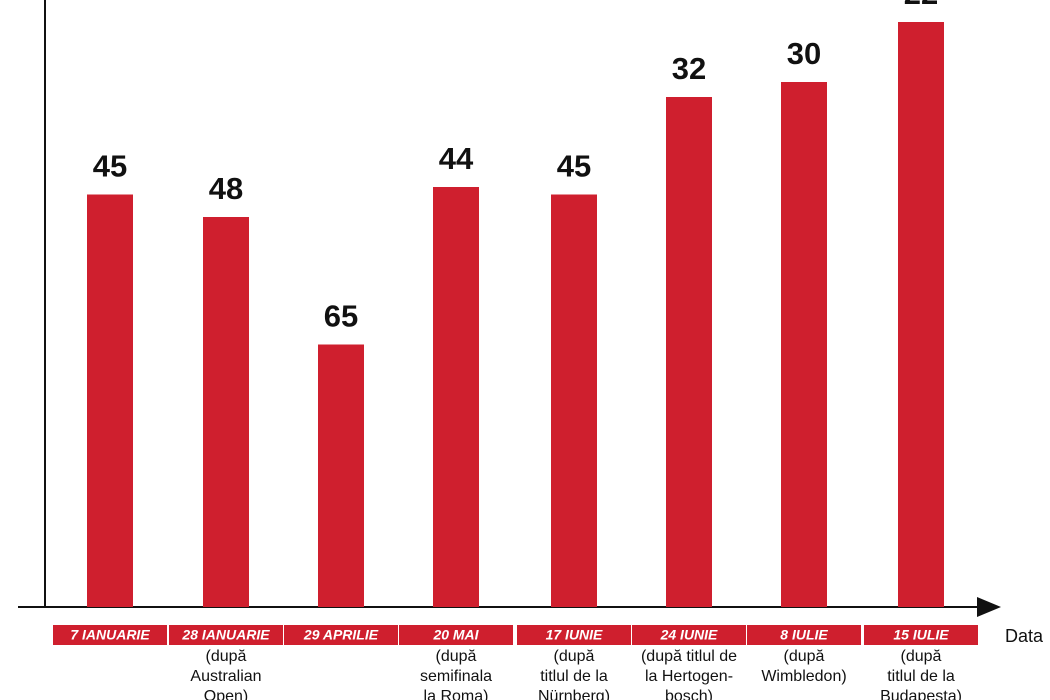 Image resolution: width=1050 pixels, height=700 pixels. Describe the element at coordinates (225, 676) in the screenshot. I see `category-note: Australian` at that location.